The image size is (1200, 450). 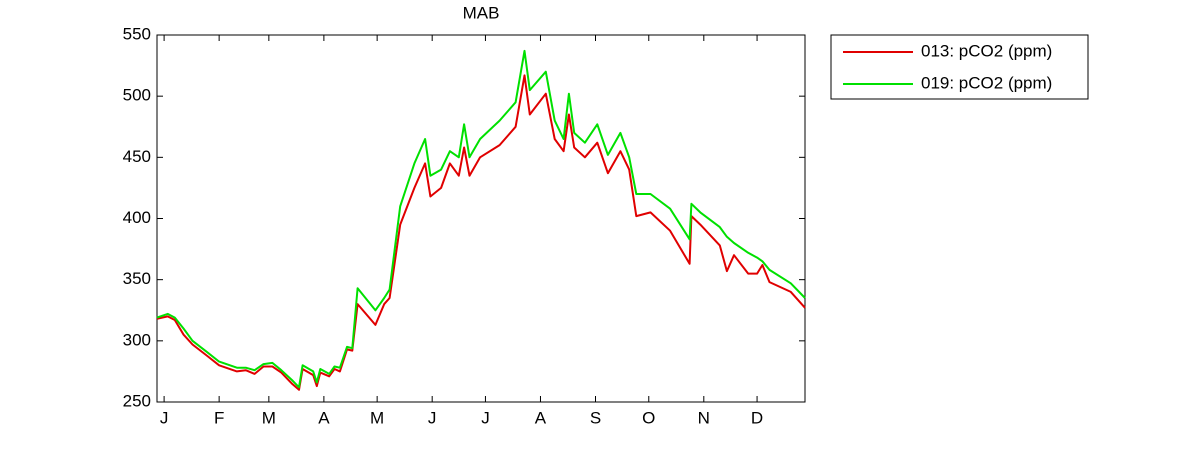 I want to click on chart-title: MAB, so click(x=481, y=12).